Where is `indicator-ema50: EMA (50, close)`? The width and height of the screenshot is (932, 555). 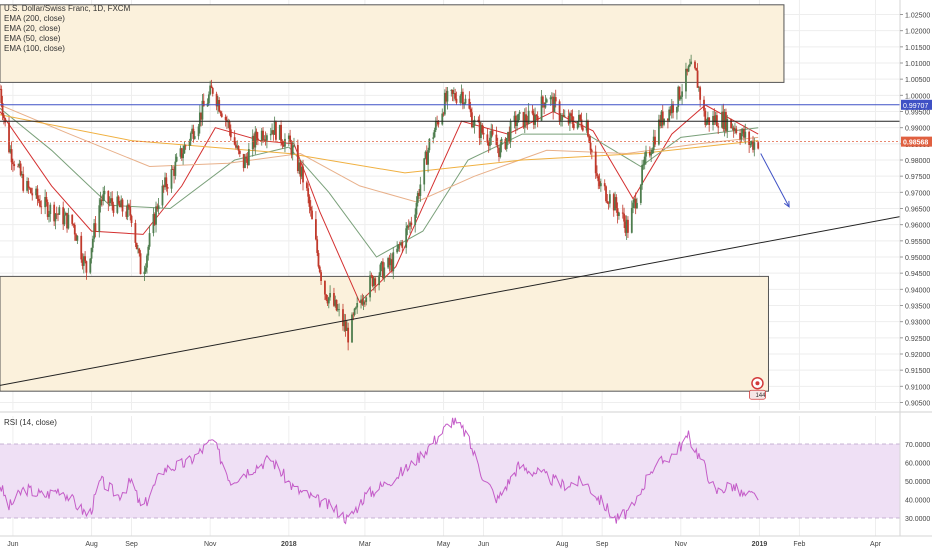
indicator-ema50: EMA (50, close) is located at coordinates (32, 38).